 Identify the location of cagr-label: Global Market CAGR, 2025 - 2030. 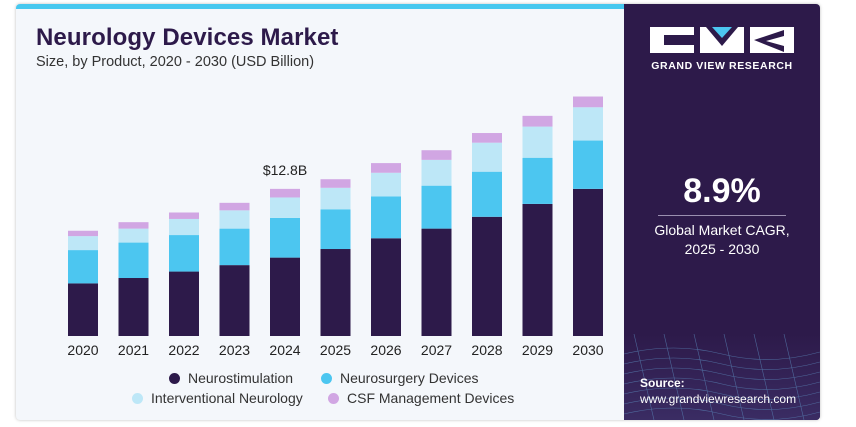
(722, 240).